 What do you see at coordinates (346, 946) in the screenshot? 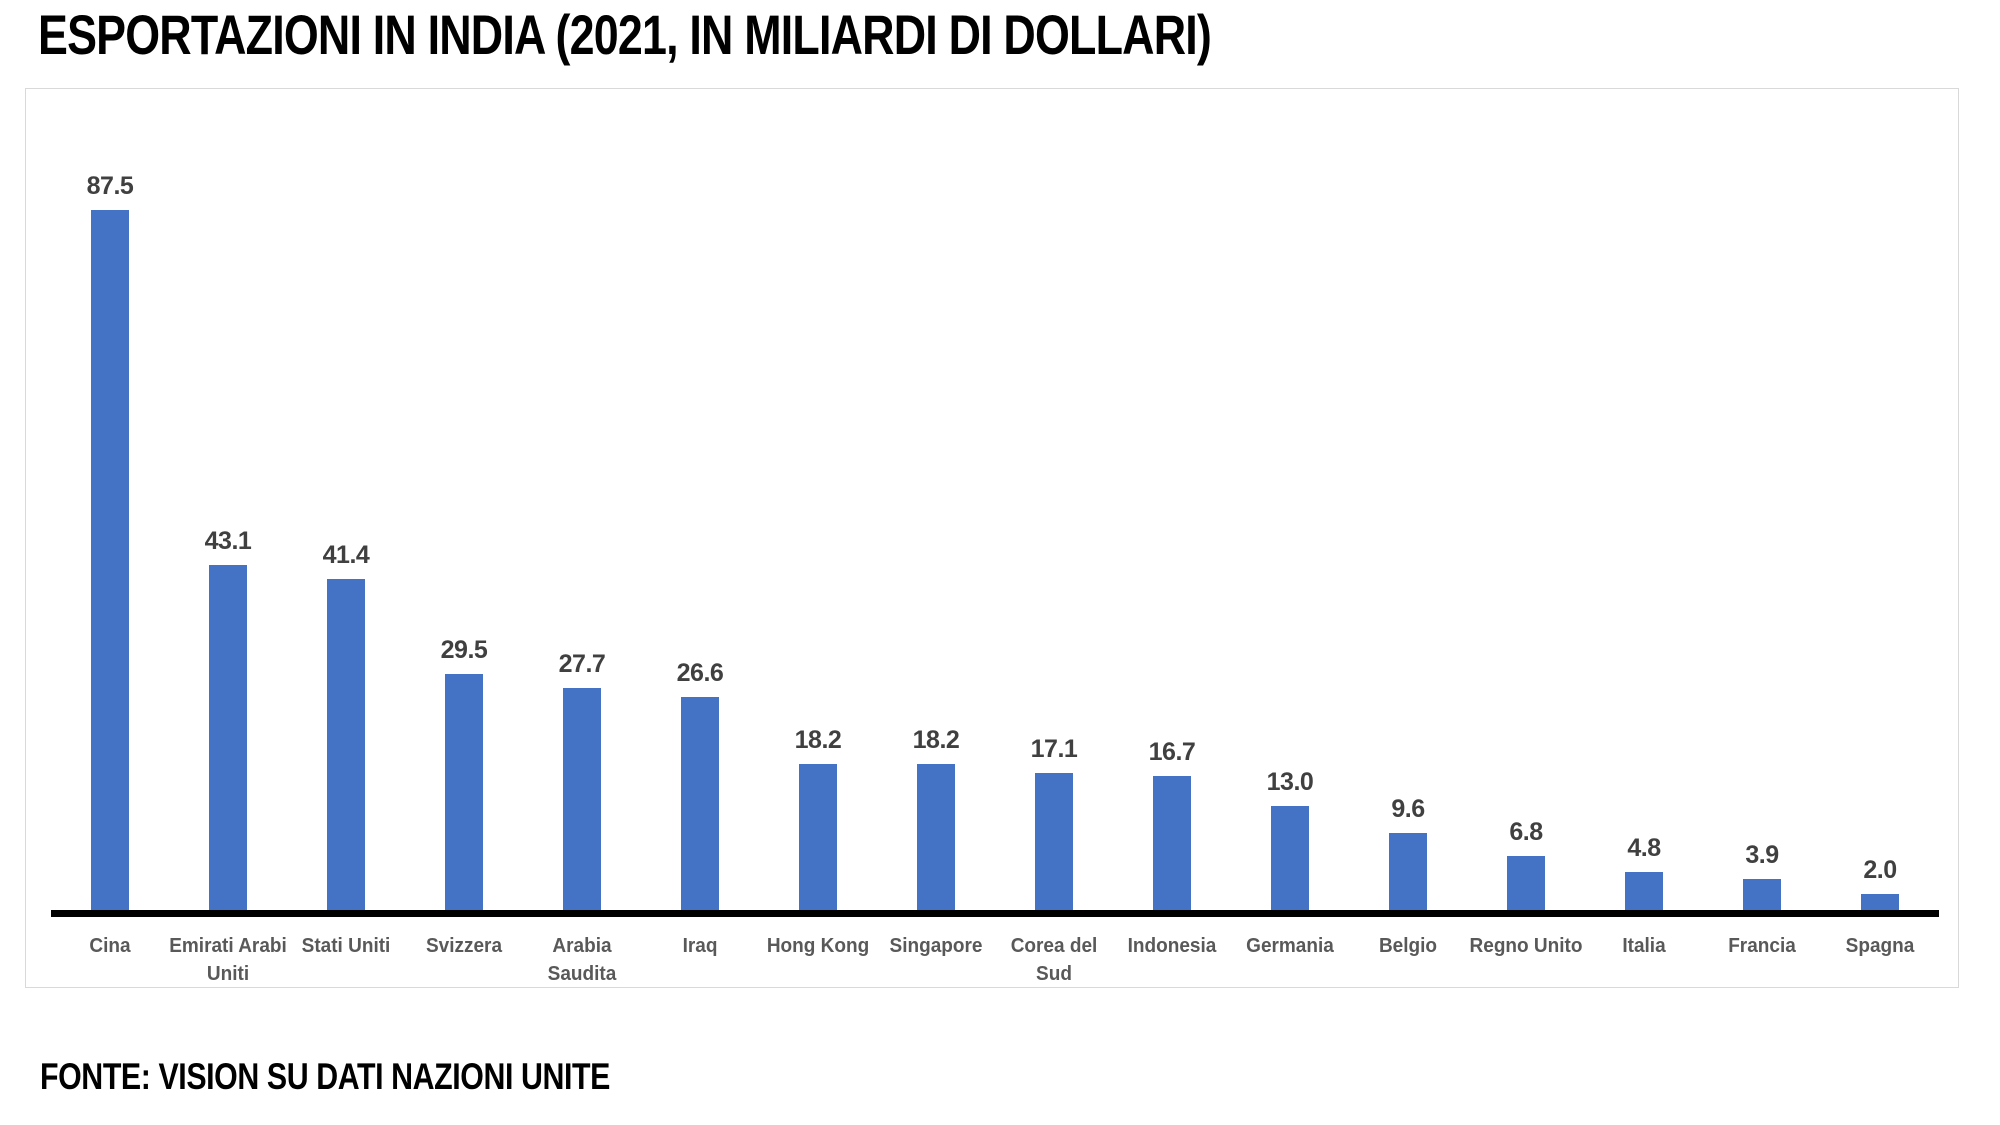
I see `category-label: Stati Uniti` at bounding box center [346, 946].